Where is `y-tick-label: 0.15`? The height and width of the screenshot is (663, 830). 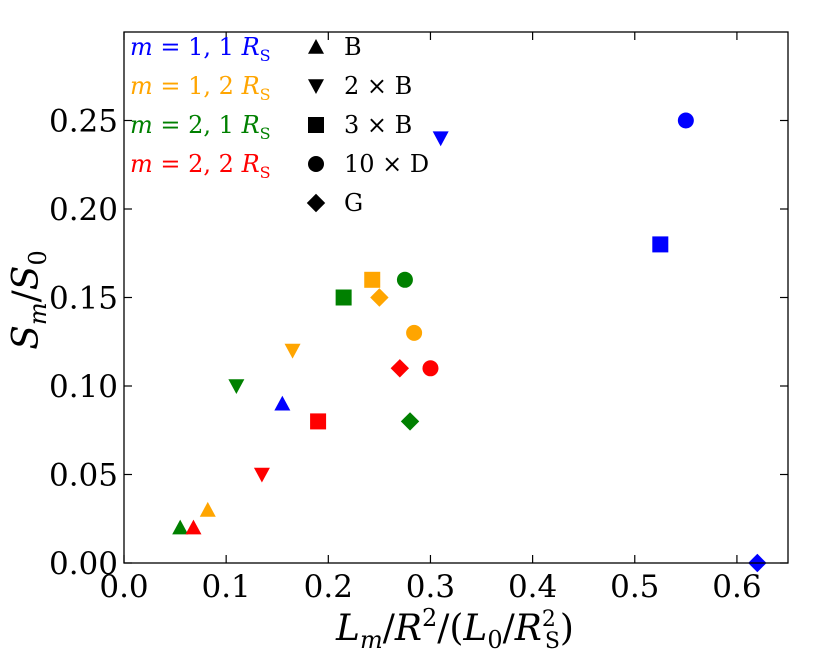
y-tick-label: 0.15 is located at coordinates (83, 299).